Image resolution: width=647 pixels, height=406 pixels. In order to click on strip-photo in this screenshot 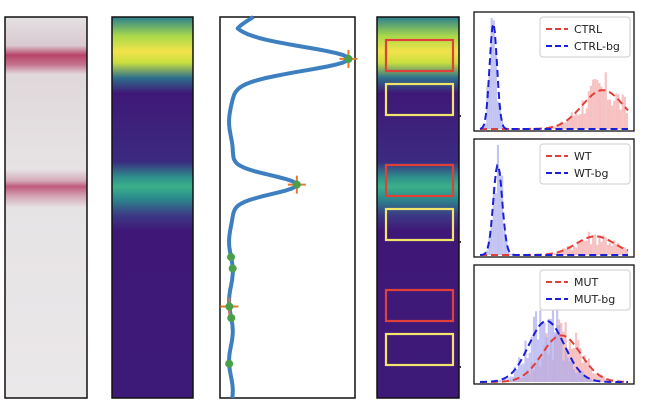, I will do `click(46, 207)`.